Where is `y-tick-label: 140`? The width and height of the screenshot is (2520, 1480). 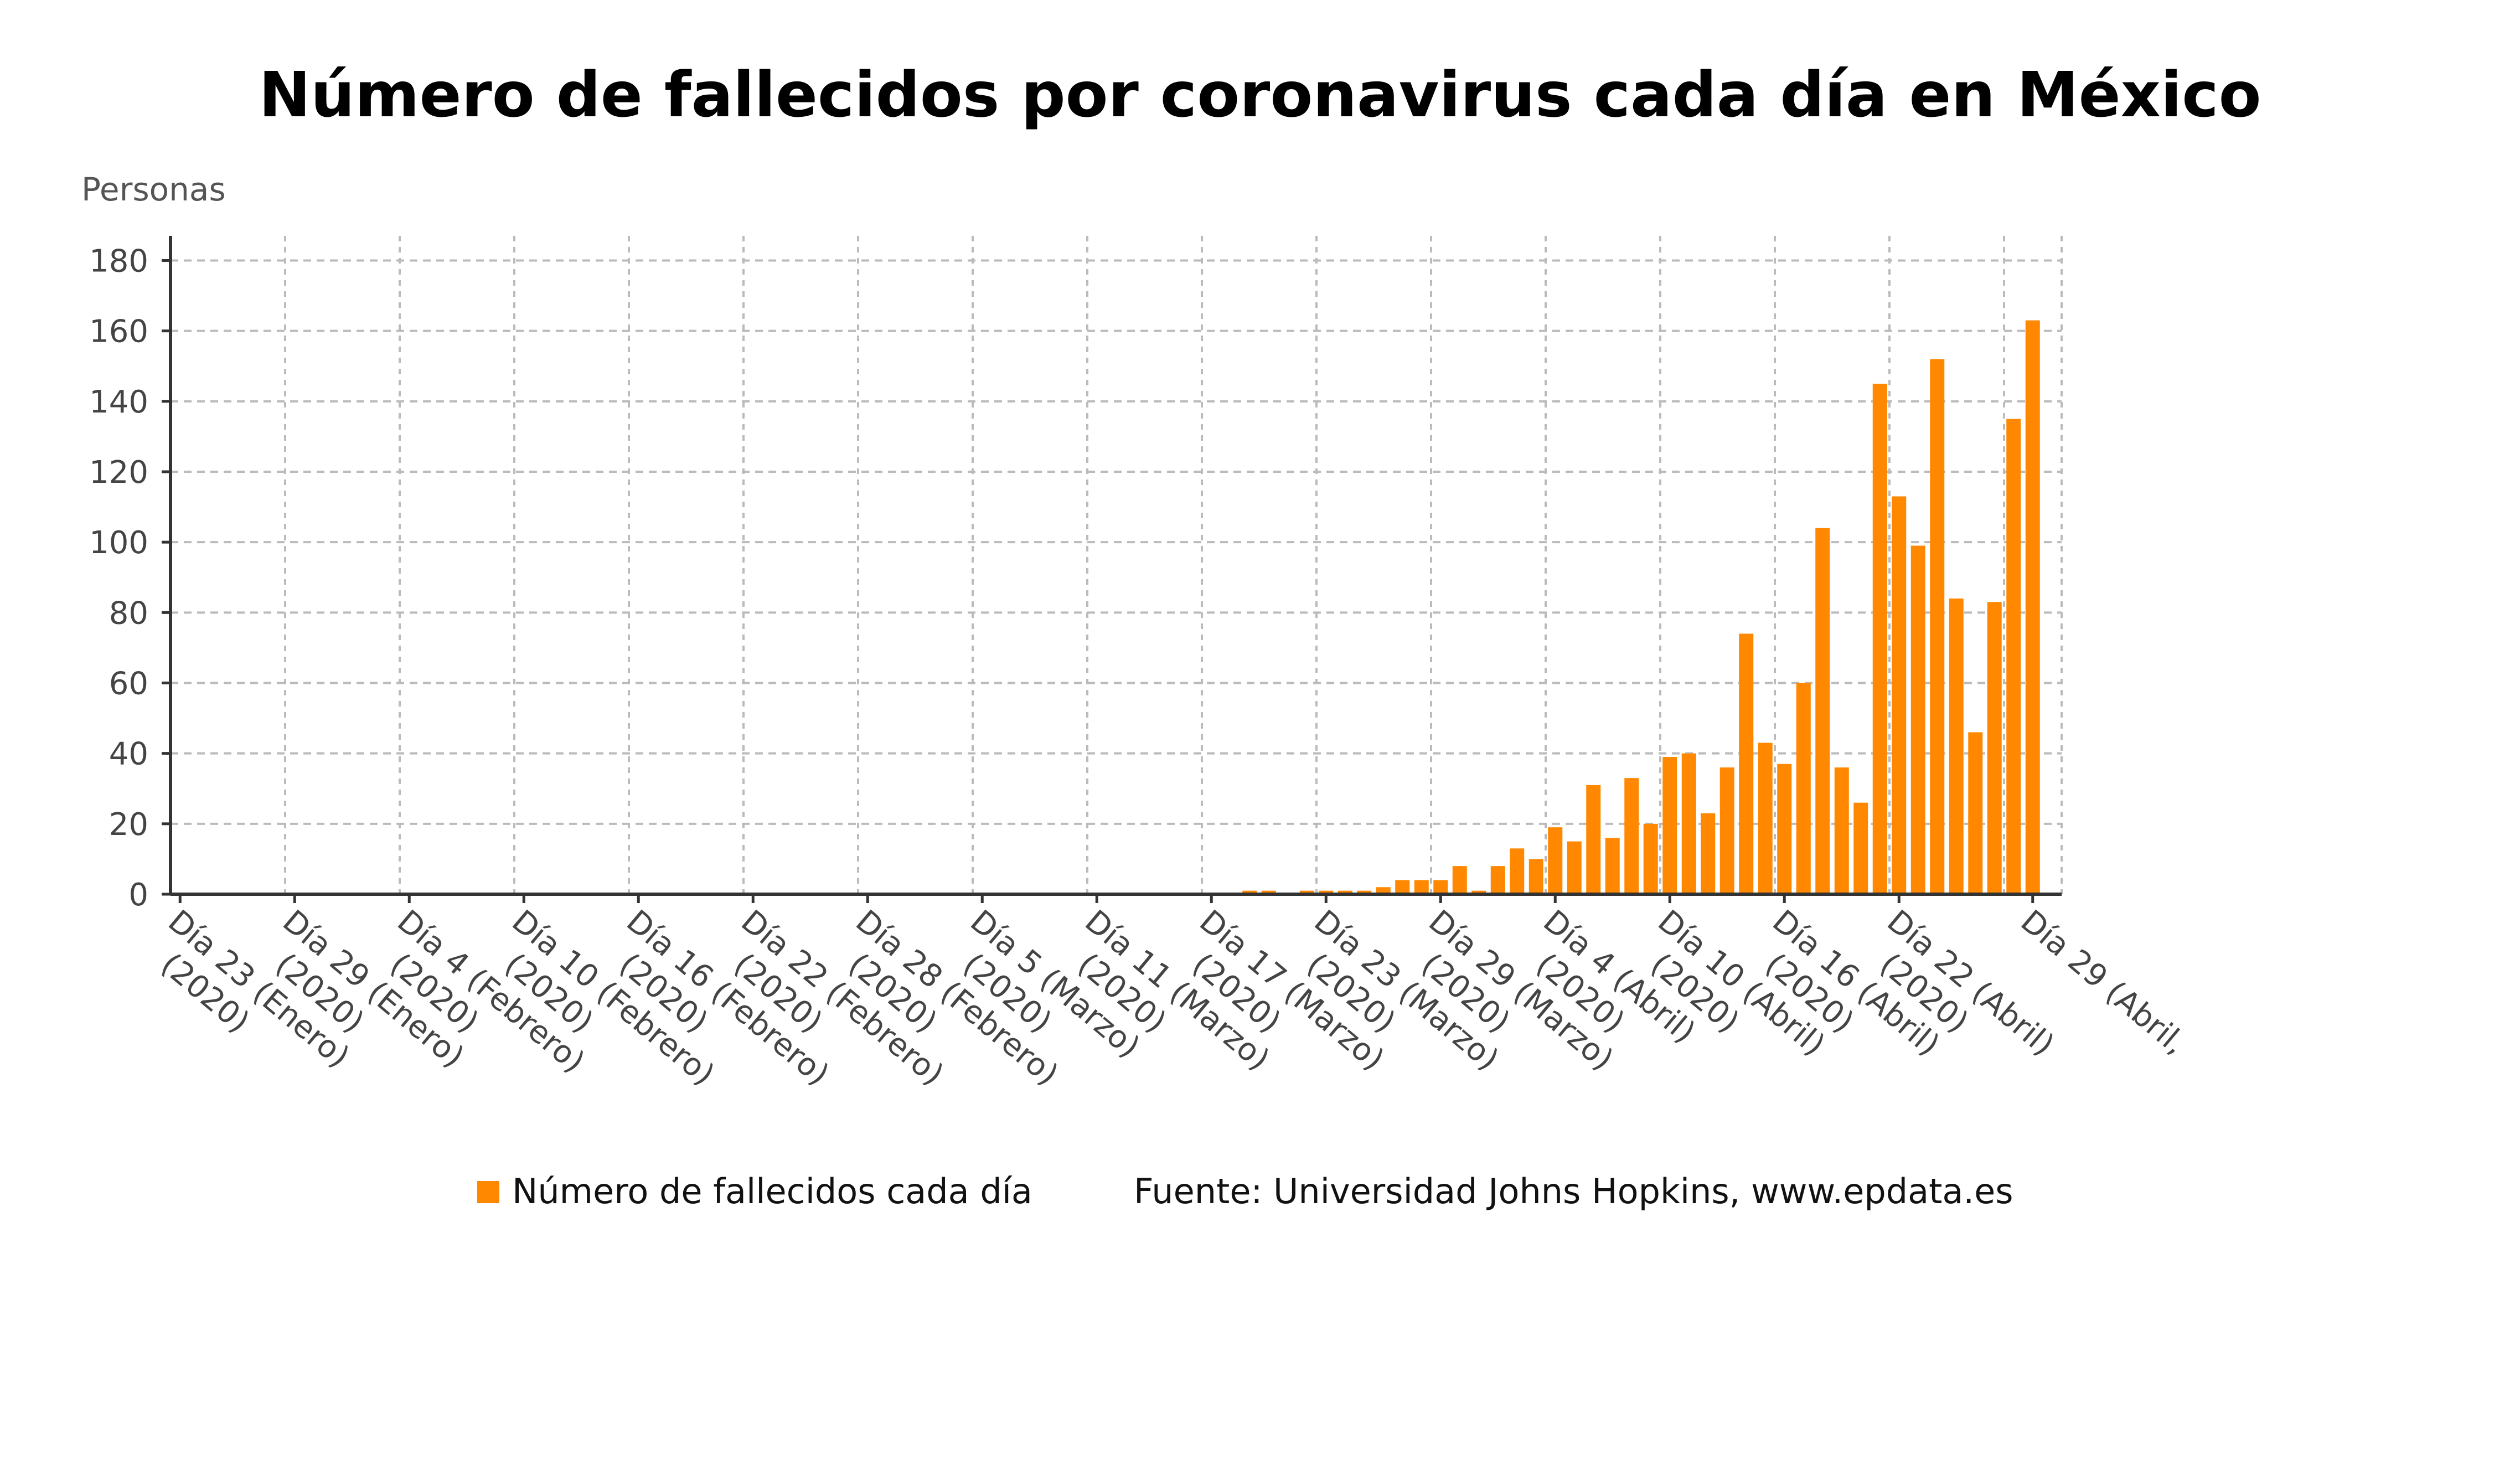 y-tick-label: 140 is located at coordinates (118, 402).